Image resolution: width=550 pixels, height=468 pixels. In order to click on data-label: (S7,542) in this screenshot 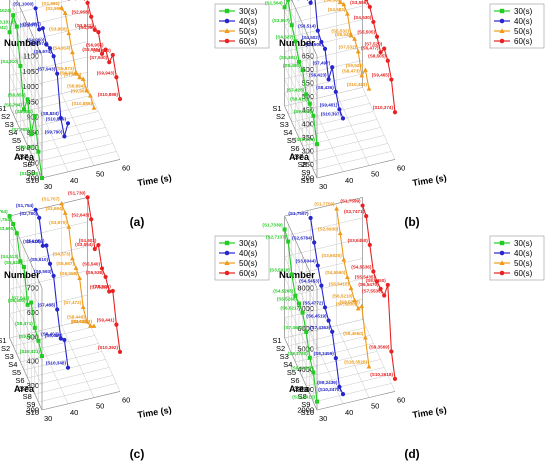, I will do `click(21, 298)`.